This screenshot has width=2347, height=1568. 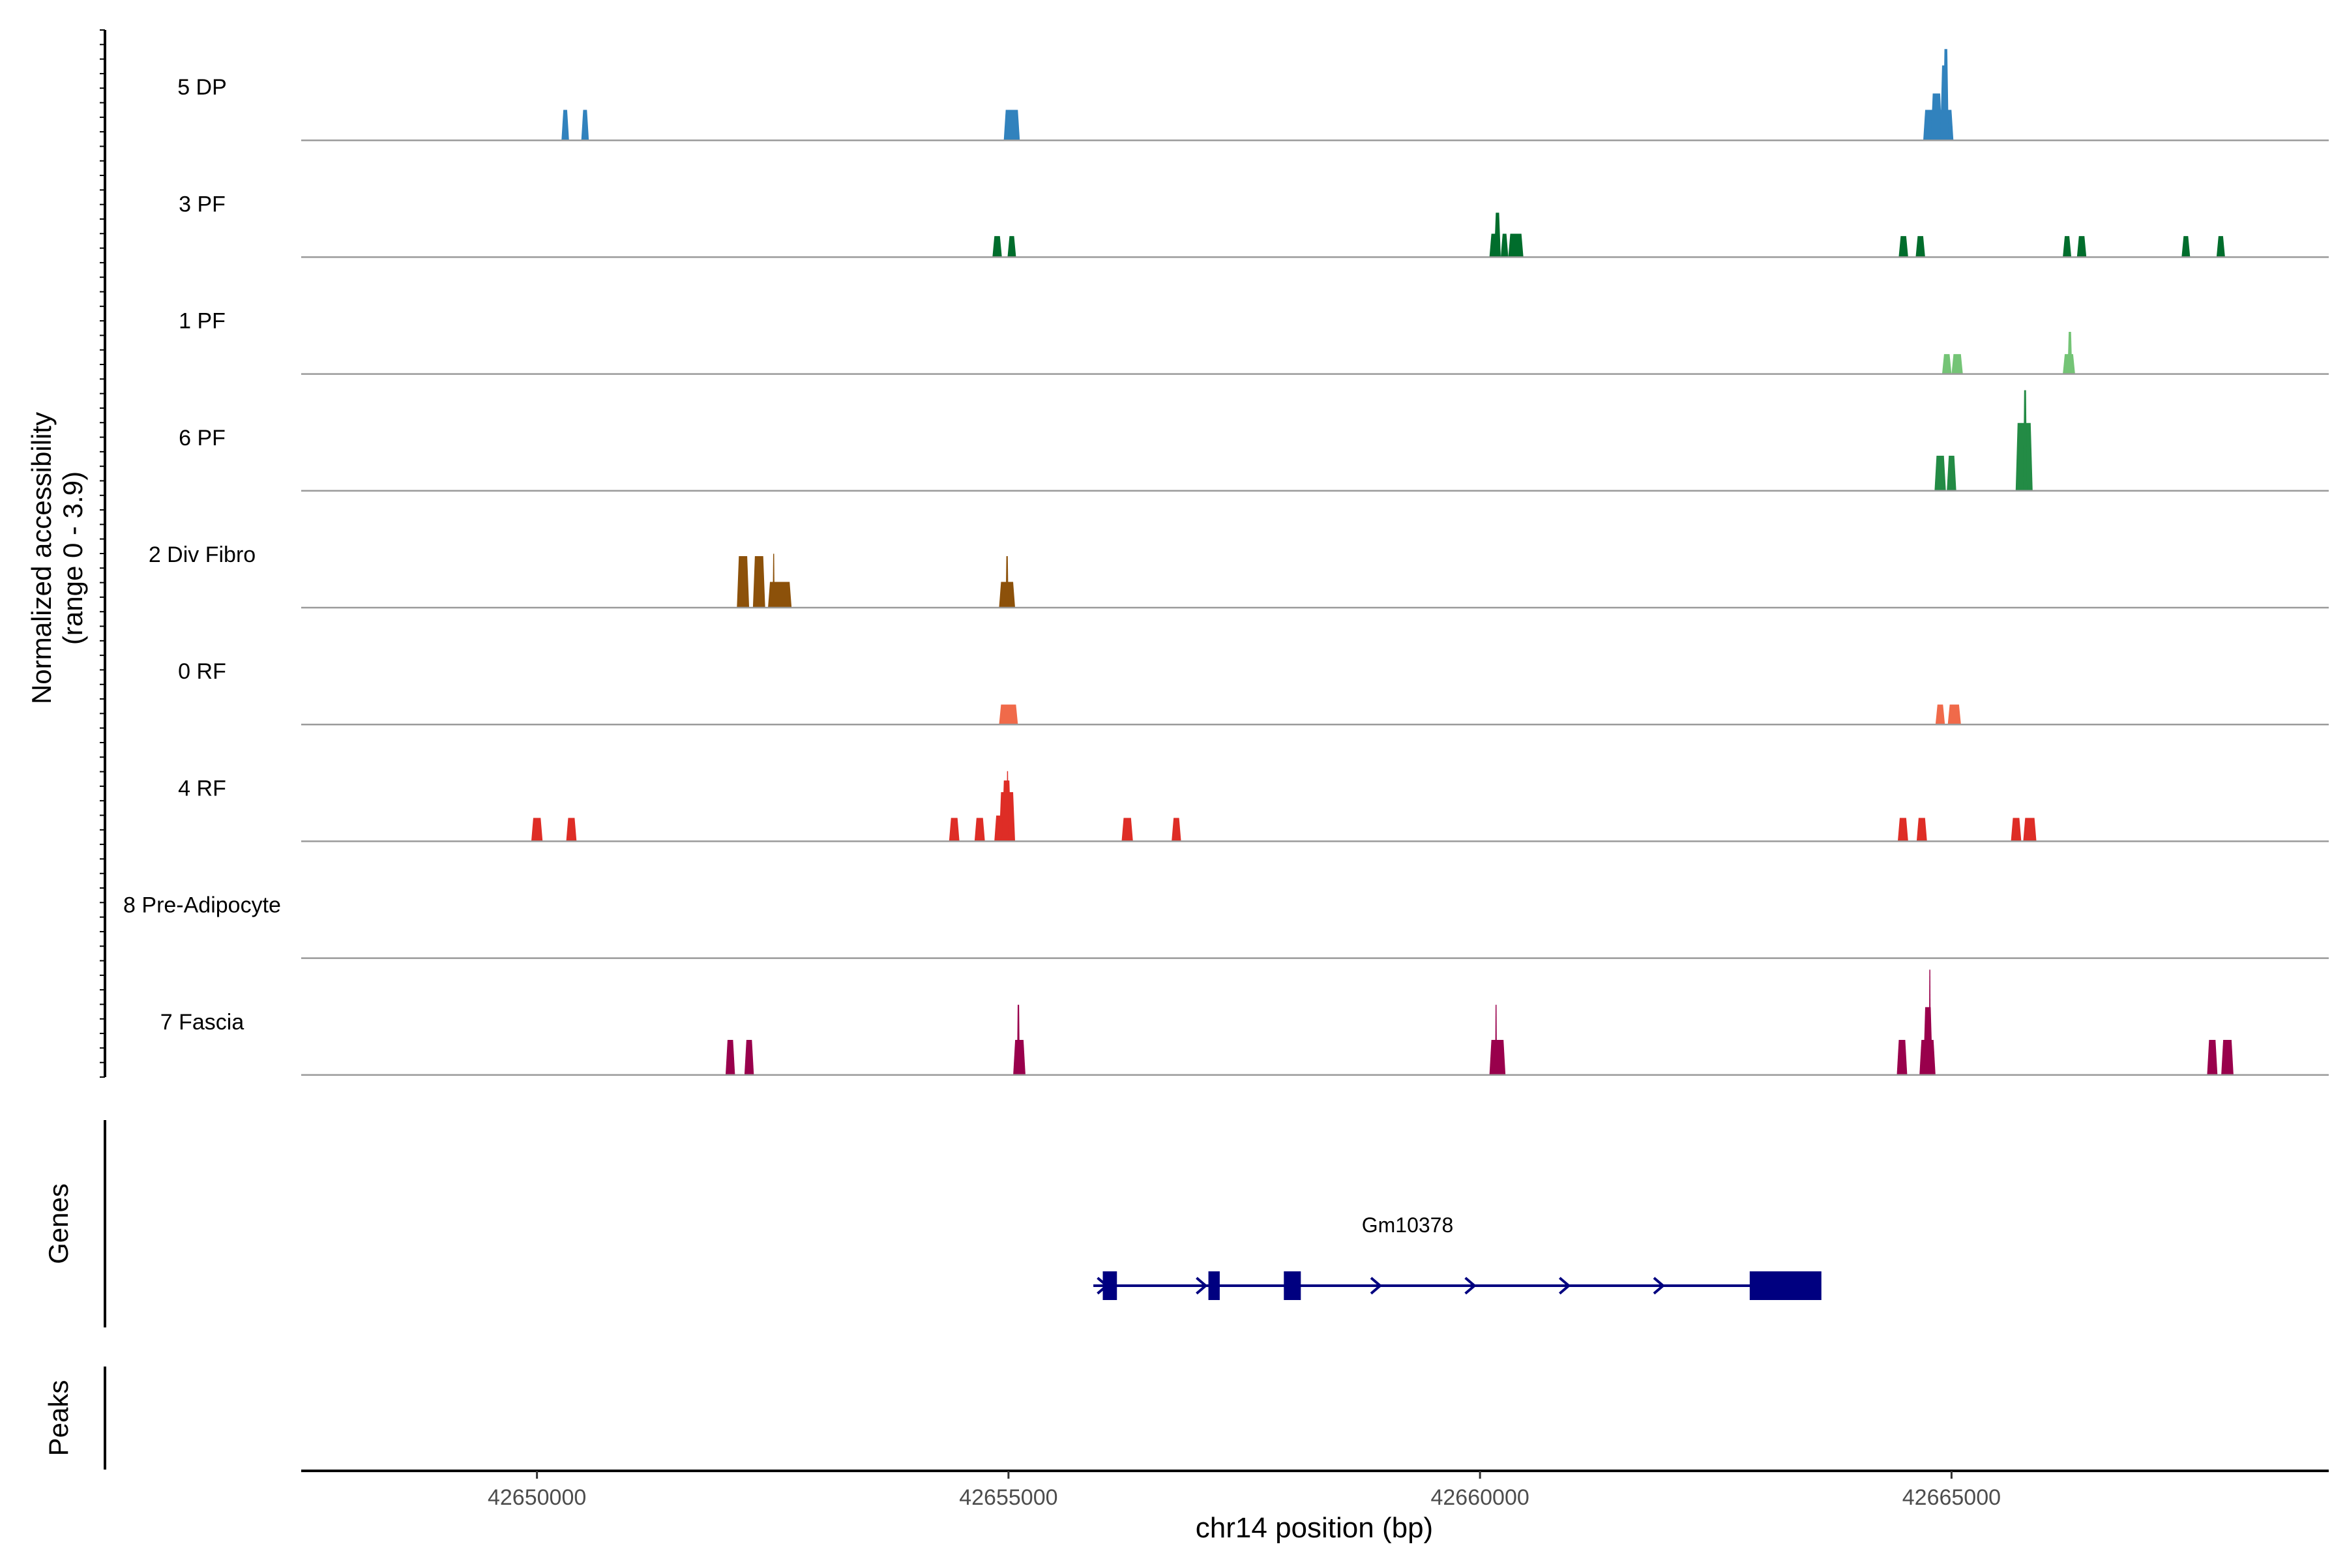 I want to click on track-0-rf: 0 RF, so click(x=1253, y=692).